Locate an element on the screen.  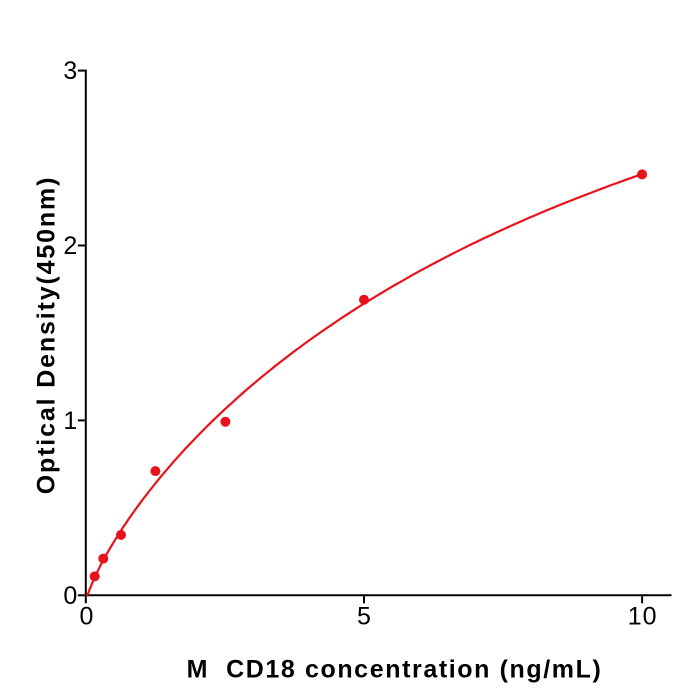
svg-text: 2 is located at coordinates (70, 246).